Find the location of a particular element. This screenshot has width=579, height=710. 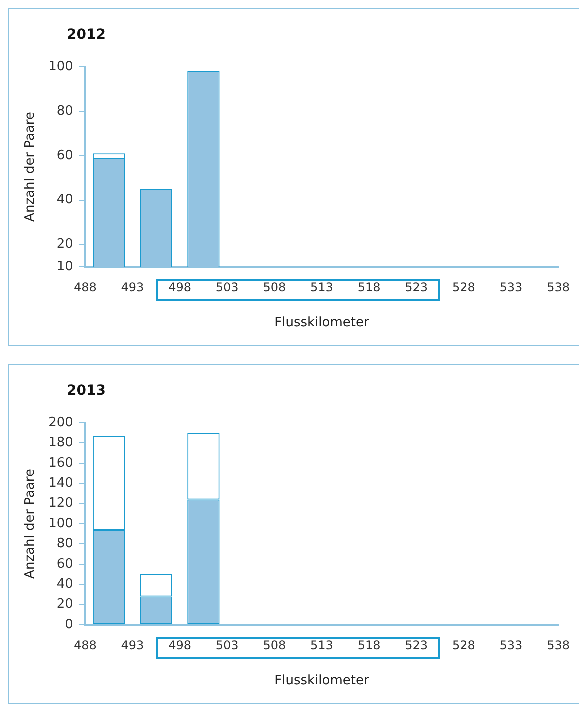

y-tick-label: 0 is located at coordinates (69, 624).